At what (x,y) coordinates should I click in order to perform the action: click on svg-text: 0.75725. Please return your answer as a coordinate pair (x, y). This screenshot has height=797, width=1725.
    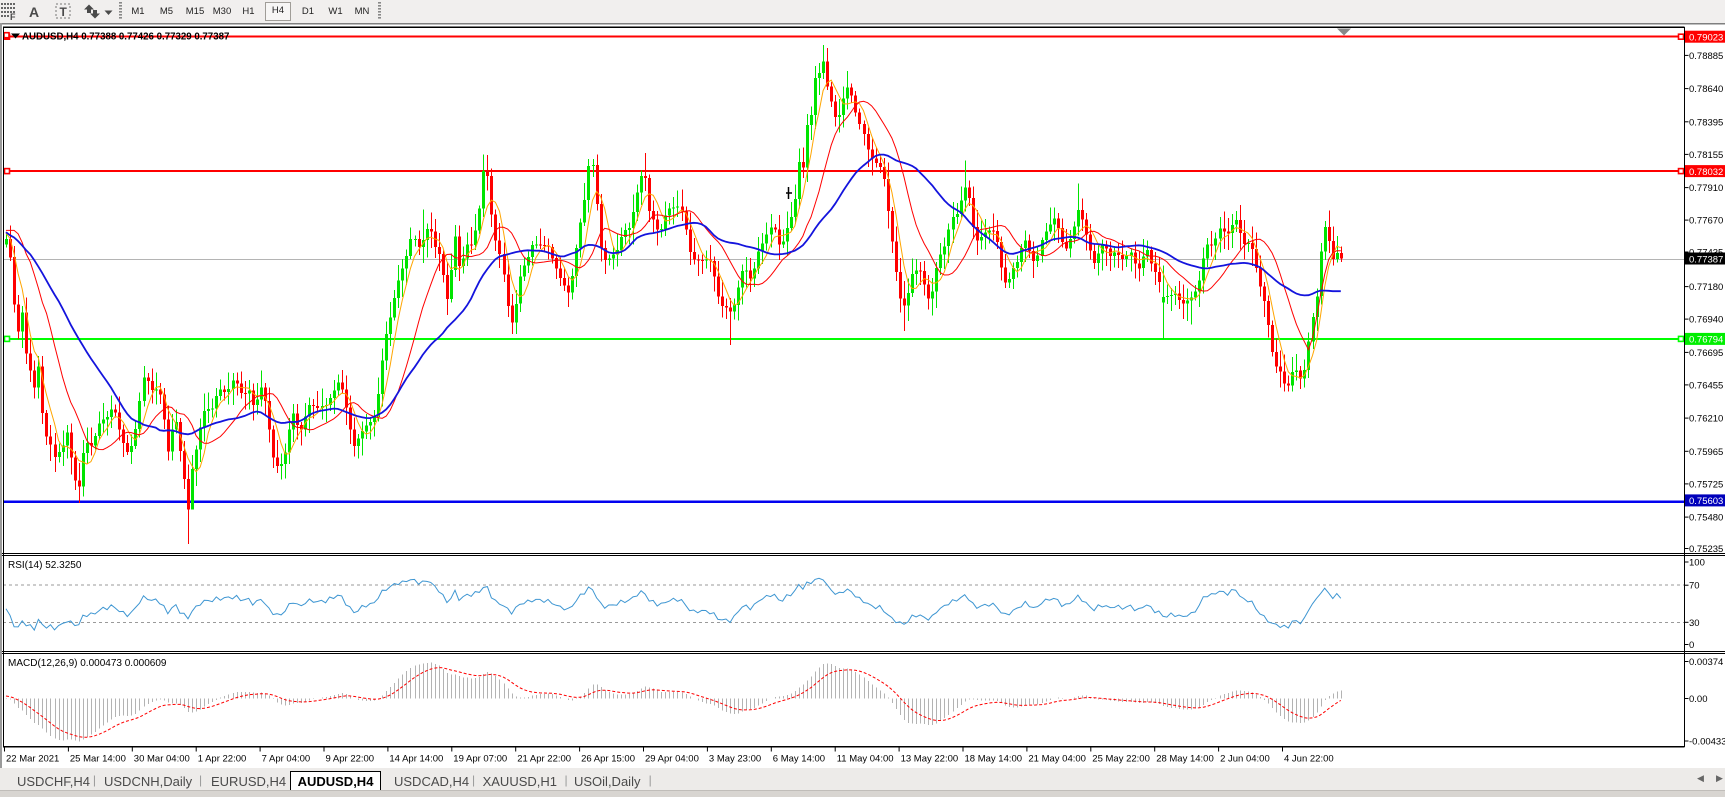
    Looking at the image, I should click on (1706, 484).